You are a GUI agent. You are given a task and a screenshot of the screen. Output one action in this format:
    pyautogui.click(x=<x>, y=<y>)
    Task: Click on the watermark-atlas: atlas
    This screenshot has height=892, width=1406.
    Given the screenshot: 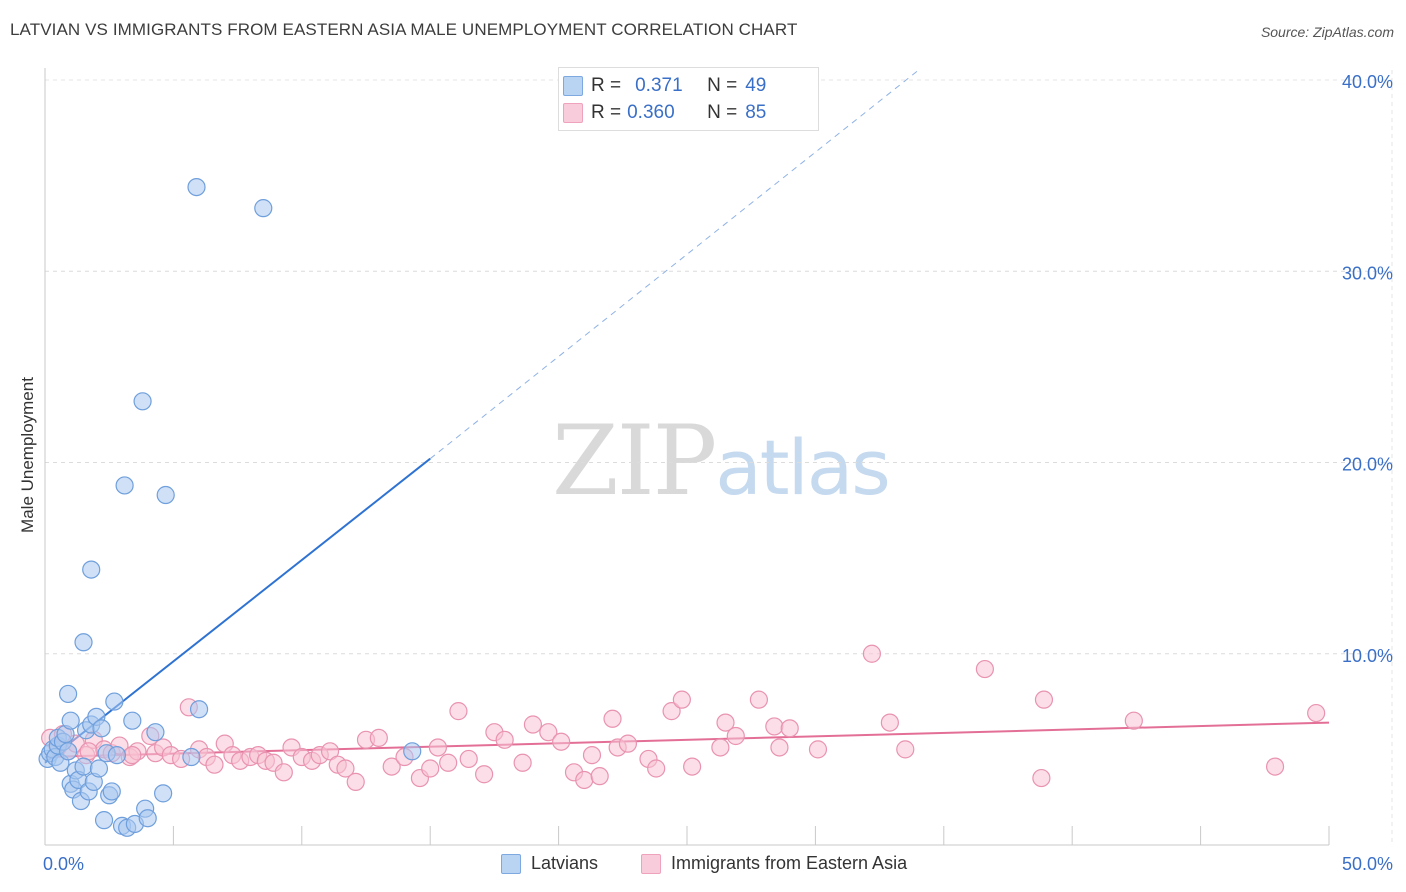 What is the action you would take?
    pyautogui.click(x=803, y=467)
    